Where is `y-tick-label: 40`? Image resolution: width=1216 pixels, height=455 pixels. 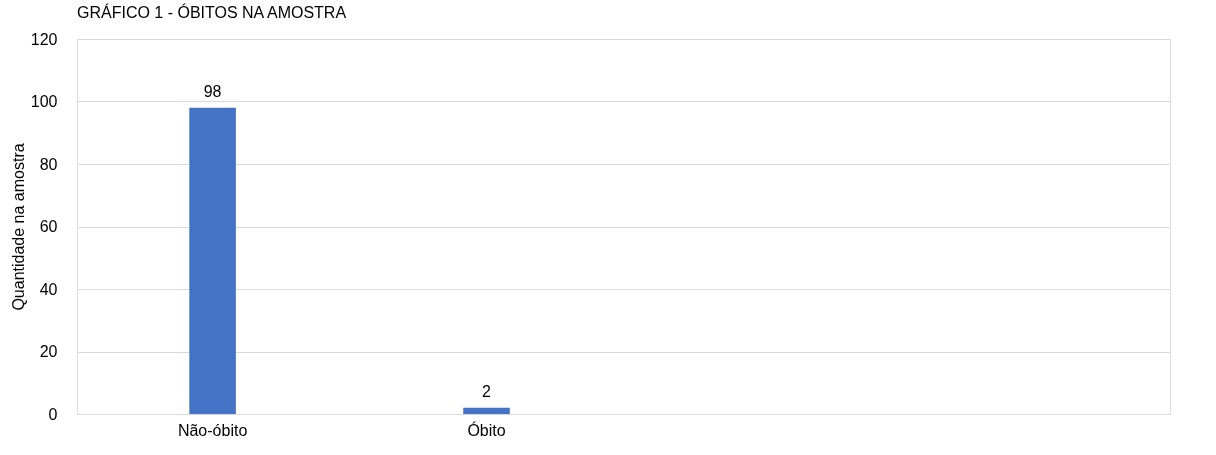 y-tick-label: 40 is located at coordinates (48, 289).